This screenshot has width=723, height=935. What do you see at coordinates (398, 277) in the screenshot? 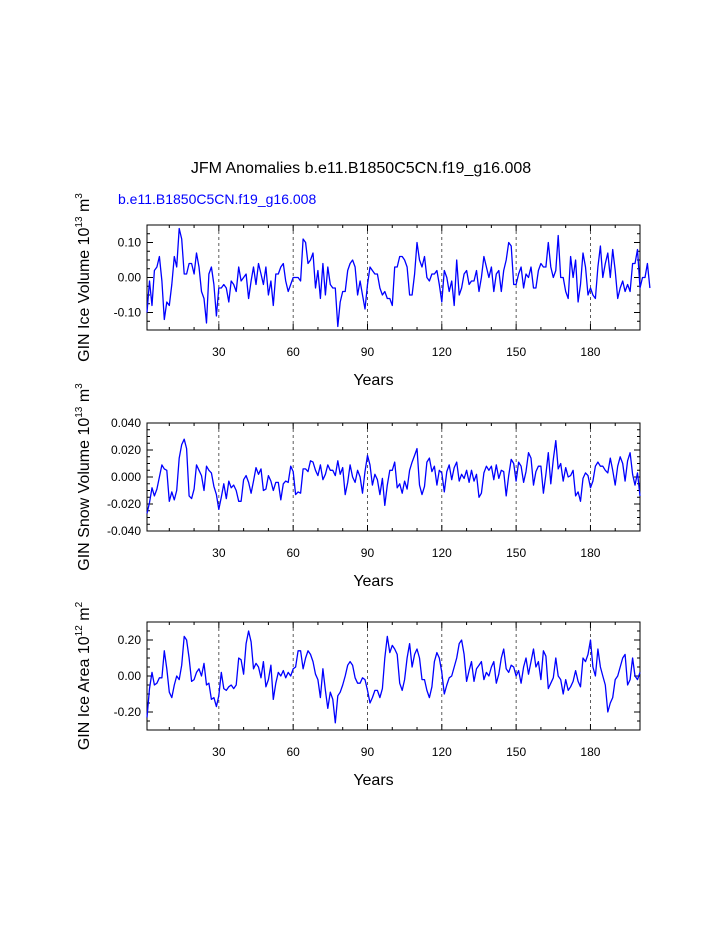
I see `ice-volume-series-line` at bounding box center [398, 277].